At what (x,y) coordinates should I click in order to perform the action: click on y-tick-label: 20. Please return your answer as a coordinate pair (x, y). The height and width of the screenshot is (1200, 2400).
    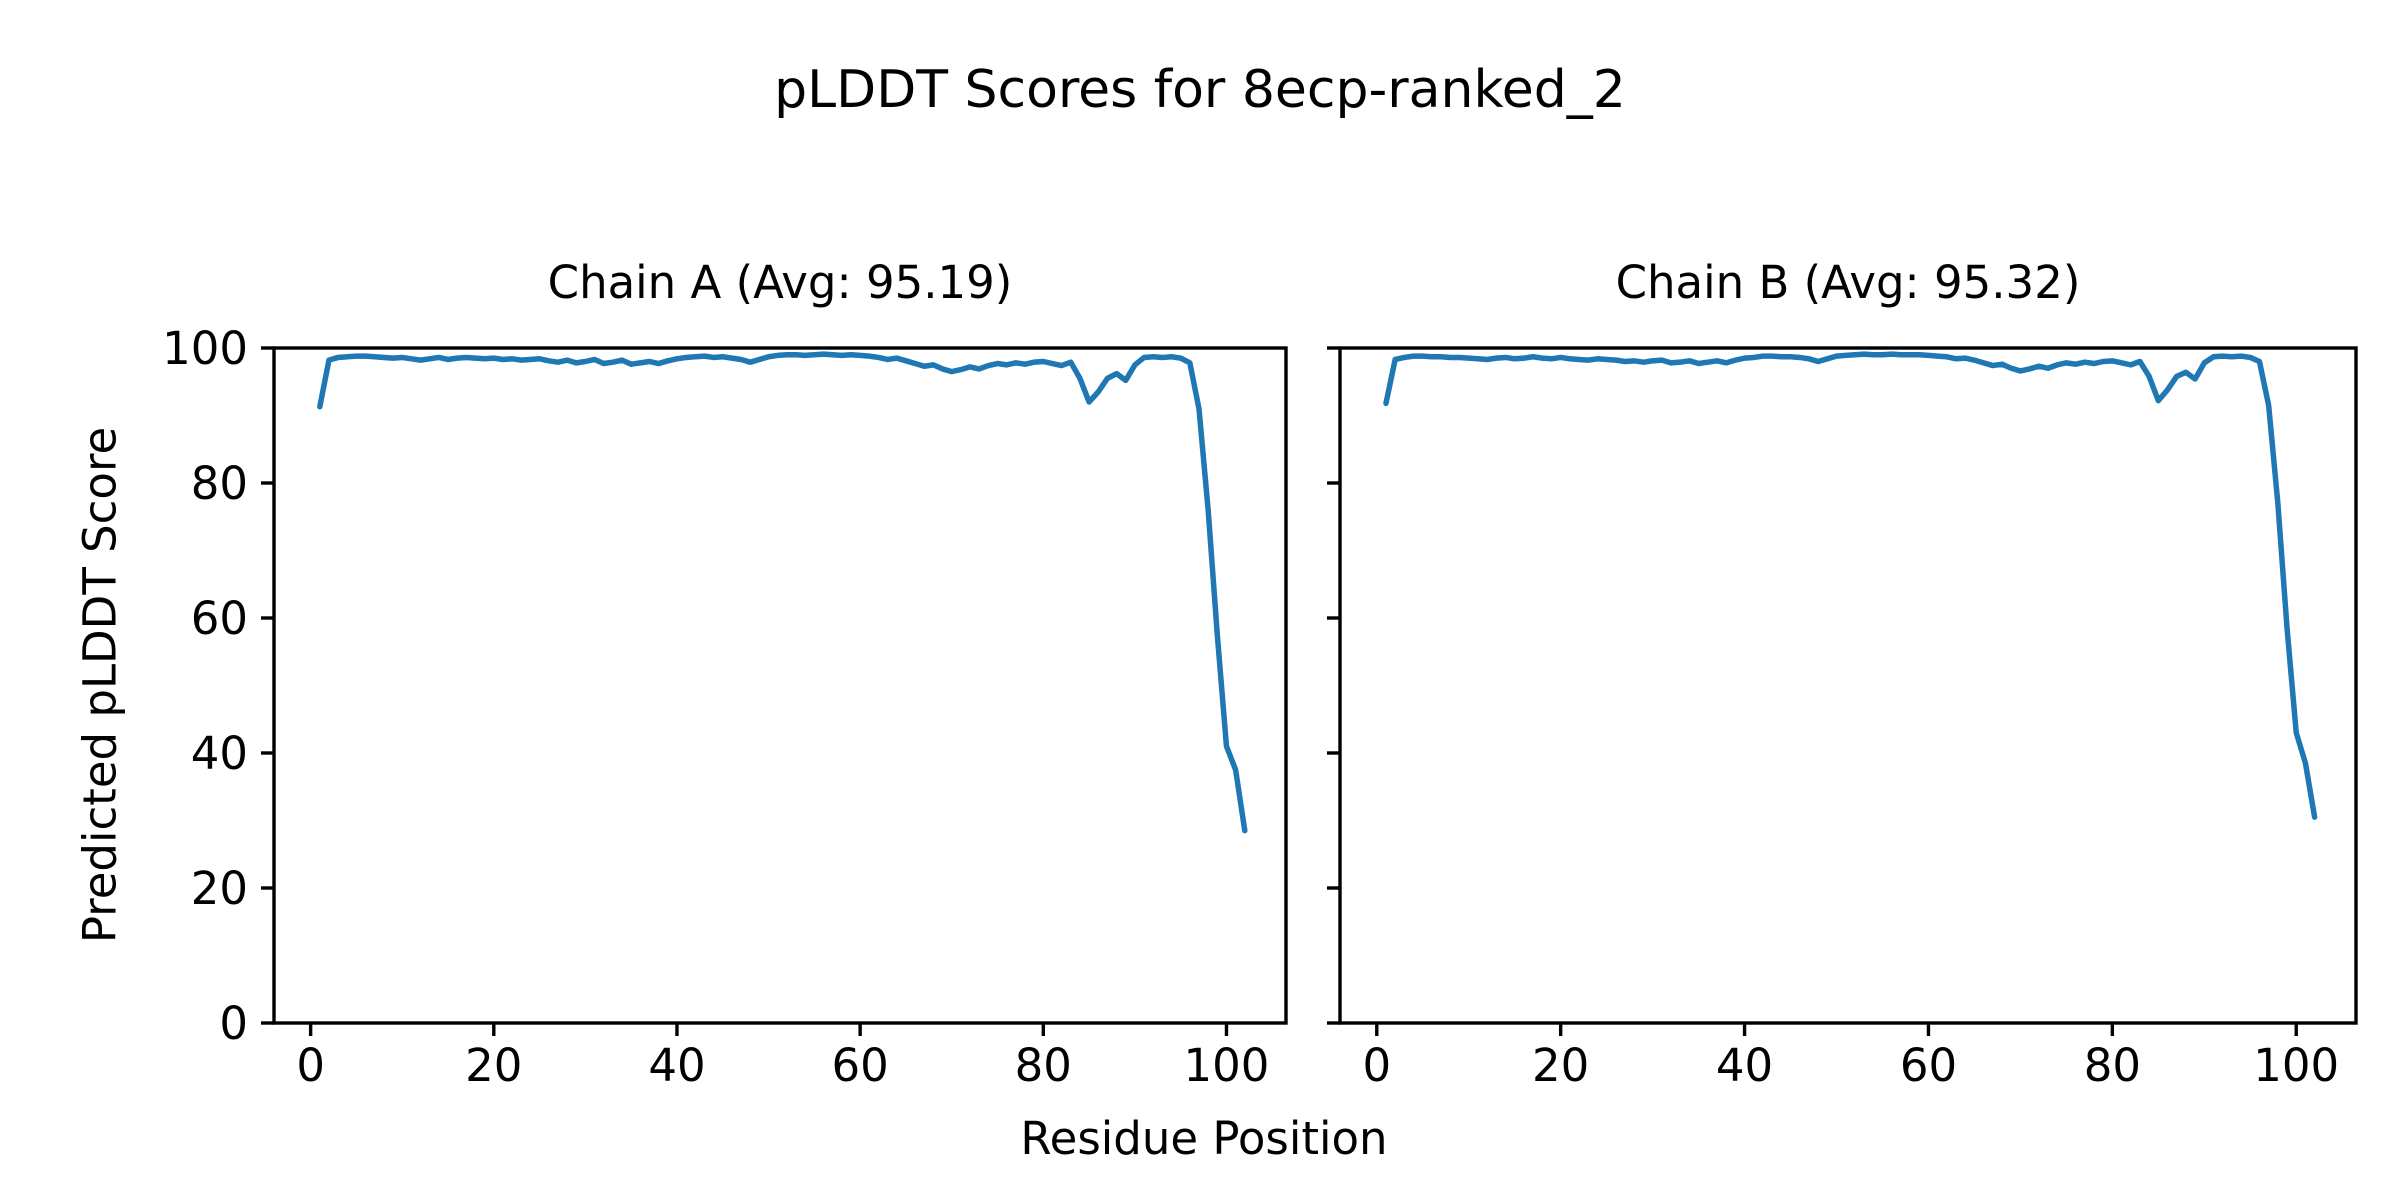
    Looking at the image, I should click on (219, 888).